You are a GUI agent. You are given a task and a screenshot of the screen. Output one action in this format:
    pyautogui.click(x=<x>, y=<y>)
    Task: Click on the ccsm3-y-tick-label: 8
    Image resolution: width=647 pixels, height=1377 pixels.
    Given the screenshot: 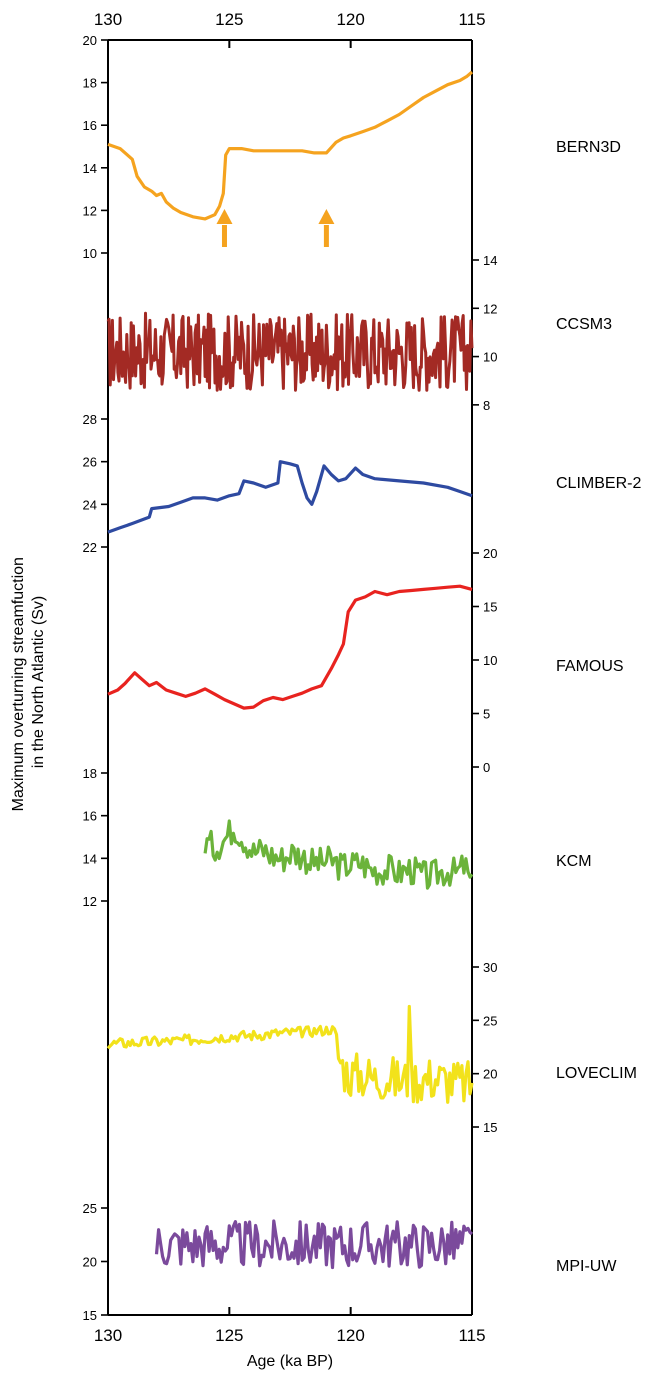 What is the action you would take?
    pyautogui.click(x=486, y=405)
    